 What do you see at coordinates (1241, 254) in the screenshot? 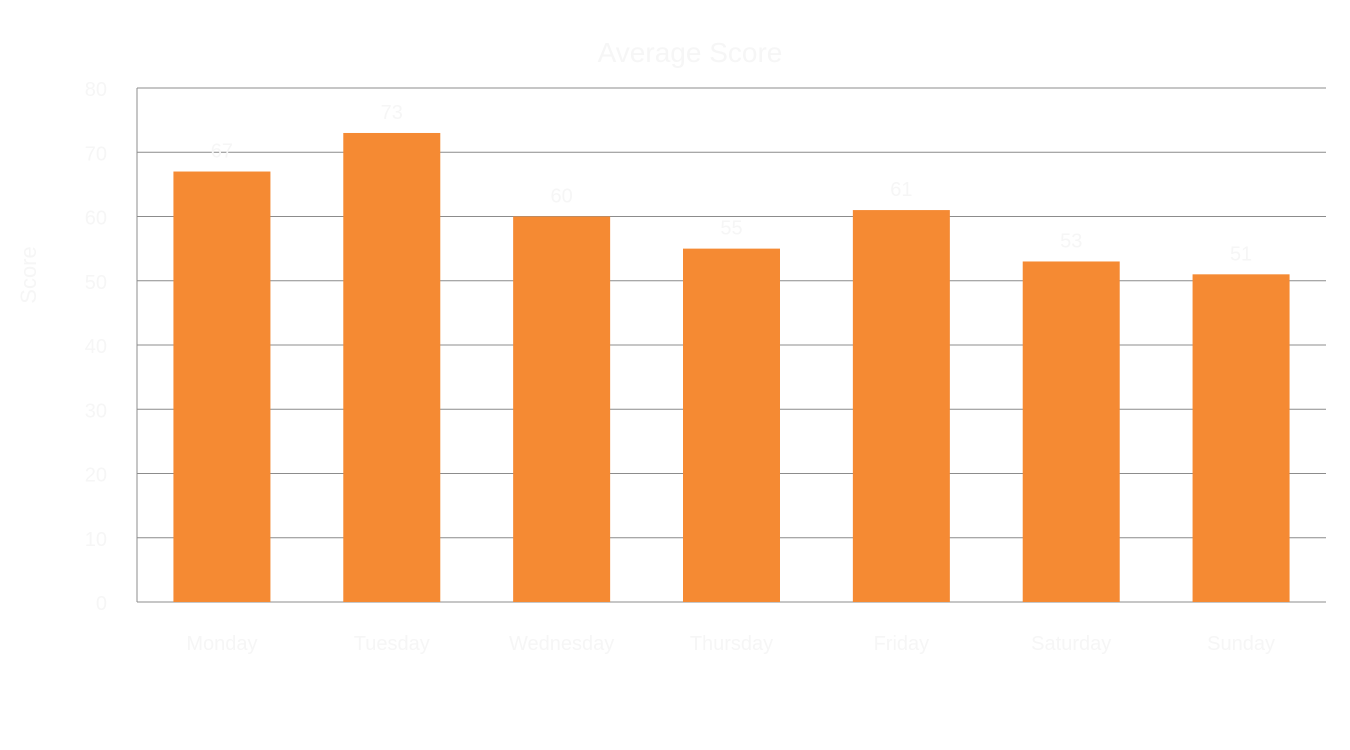
I see `data-label: 51` at bounding box center [1241, 254].